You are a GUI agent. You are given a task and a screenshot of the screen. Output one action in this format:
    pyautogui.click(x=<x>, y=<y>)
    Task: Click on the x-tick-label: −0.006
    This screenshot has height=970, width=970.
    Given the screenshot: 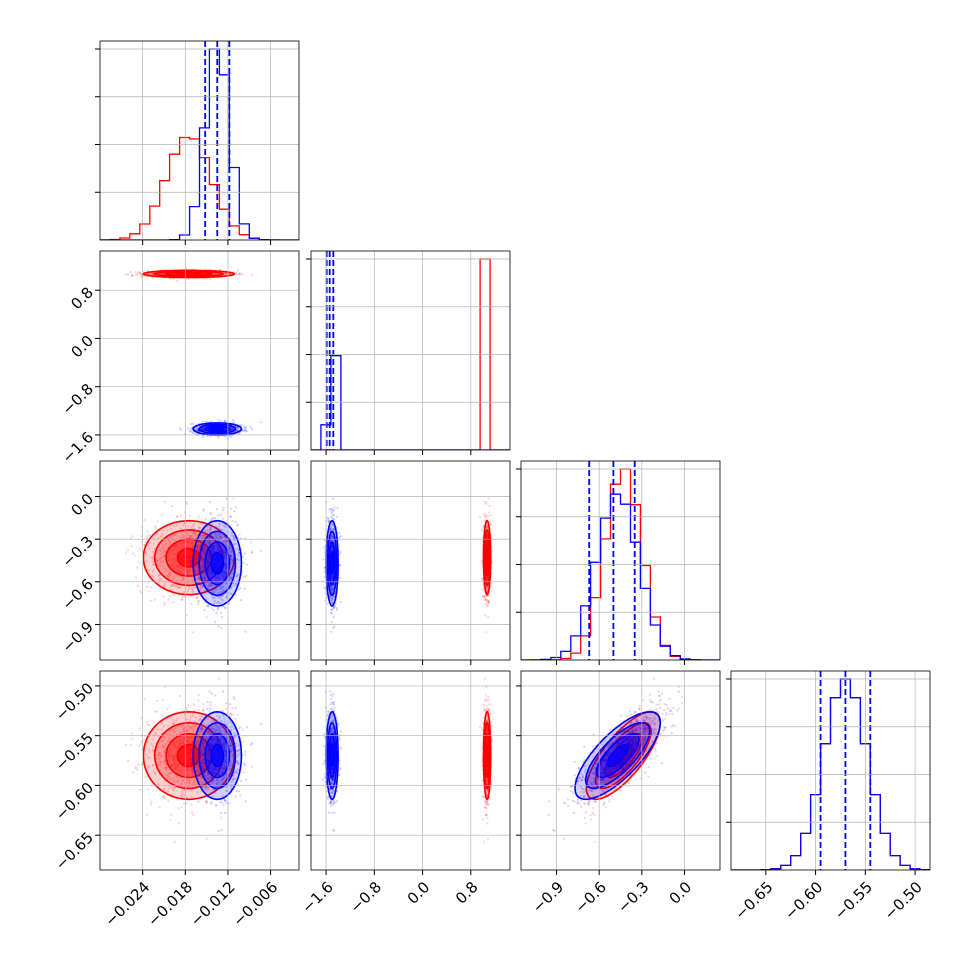 What is the action you would take?
    pyautogui.click(x=255, y=904)
    